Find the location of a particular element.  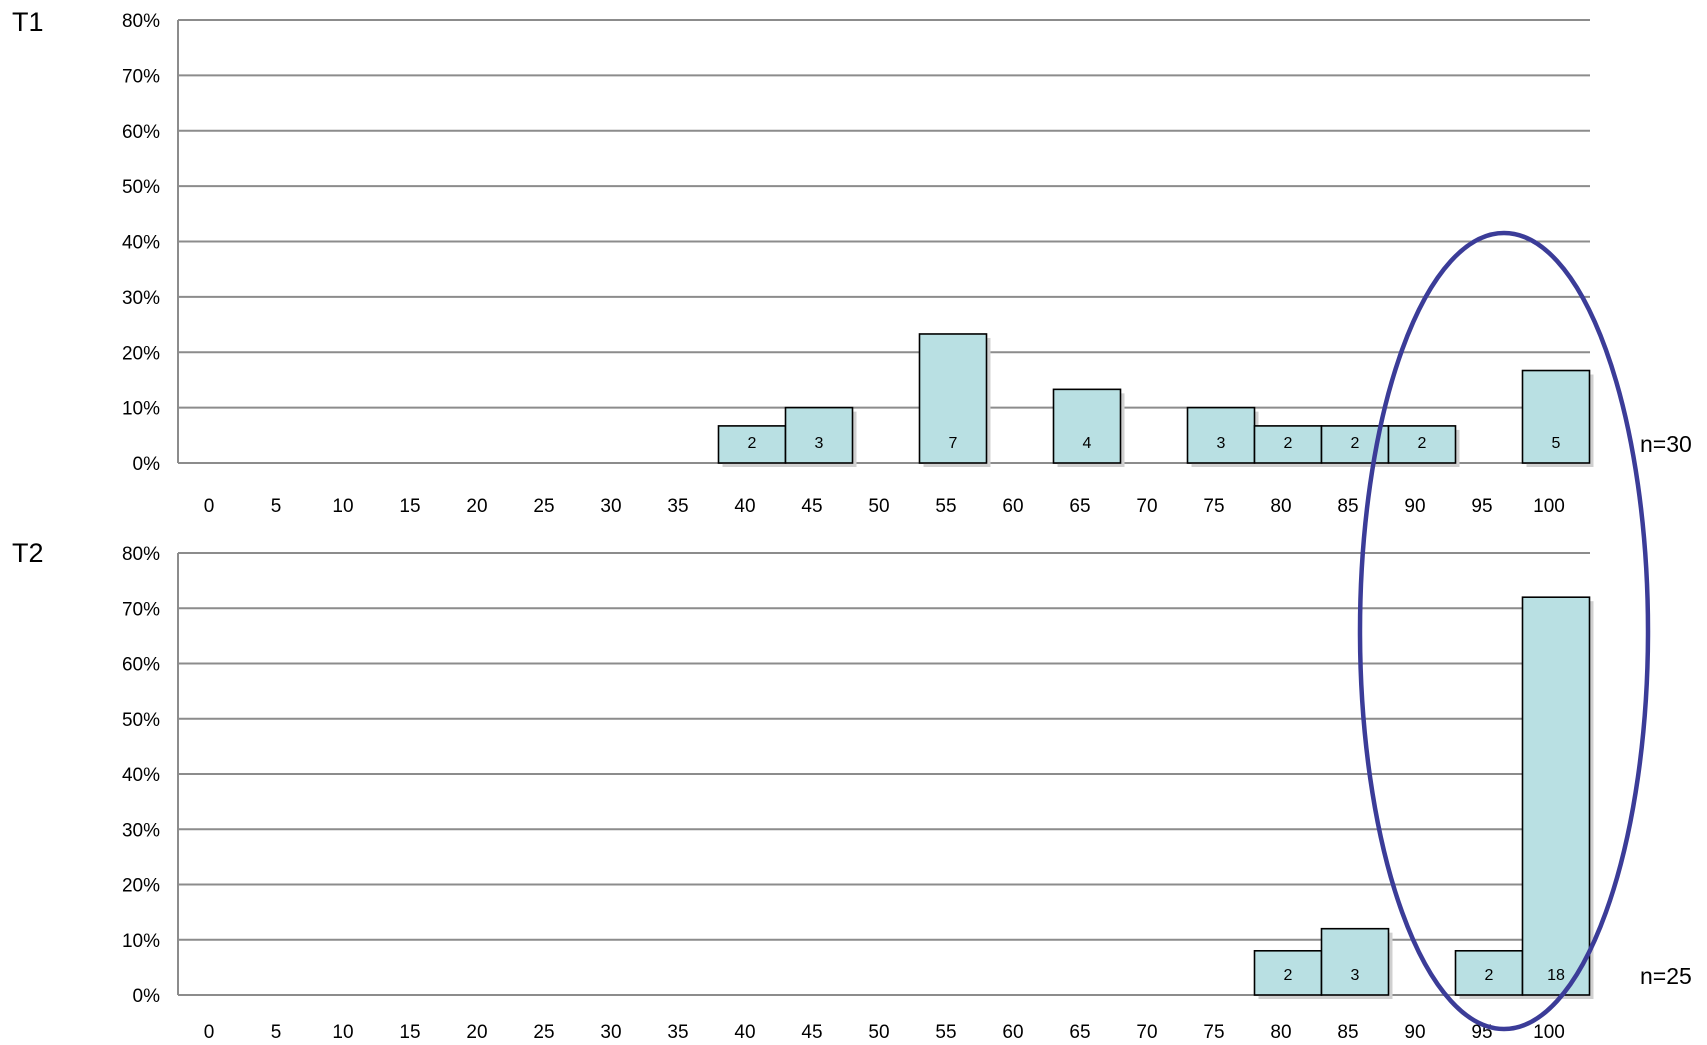

sample-size-label-t1: n=30 is located at coordinates (1666, 444).